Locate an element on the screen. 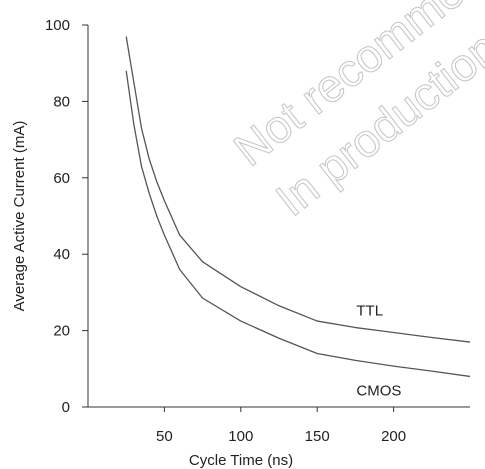 The image size is (485, 469). series-label-cmos: CMOS is located at coordinates (378, 391).